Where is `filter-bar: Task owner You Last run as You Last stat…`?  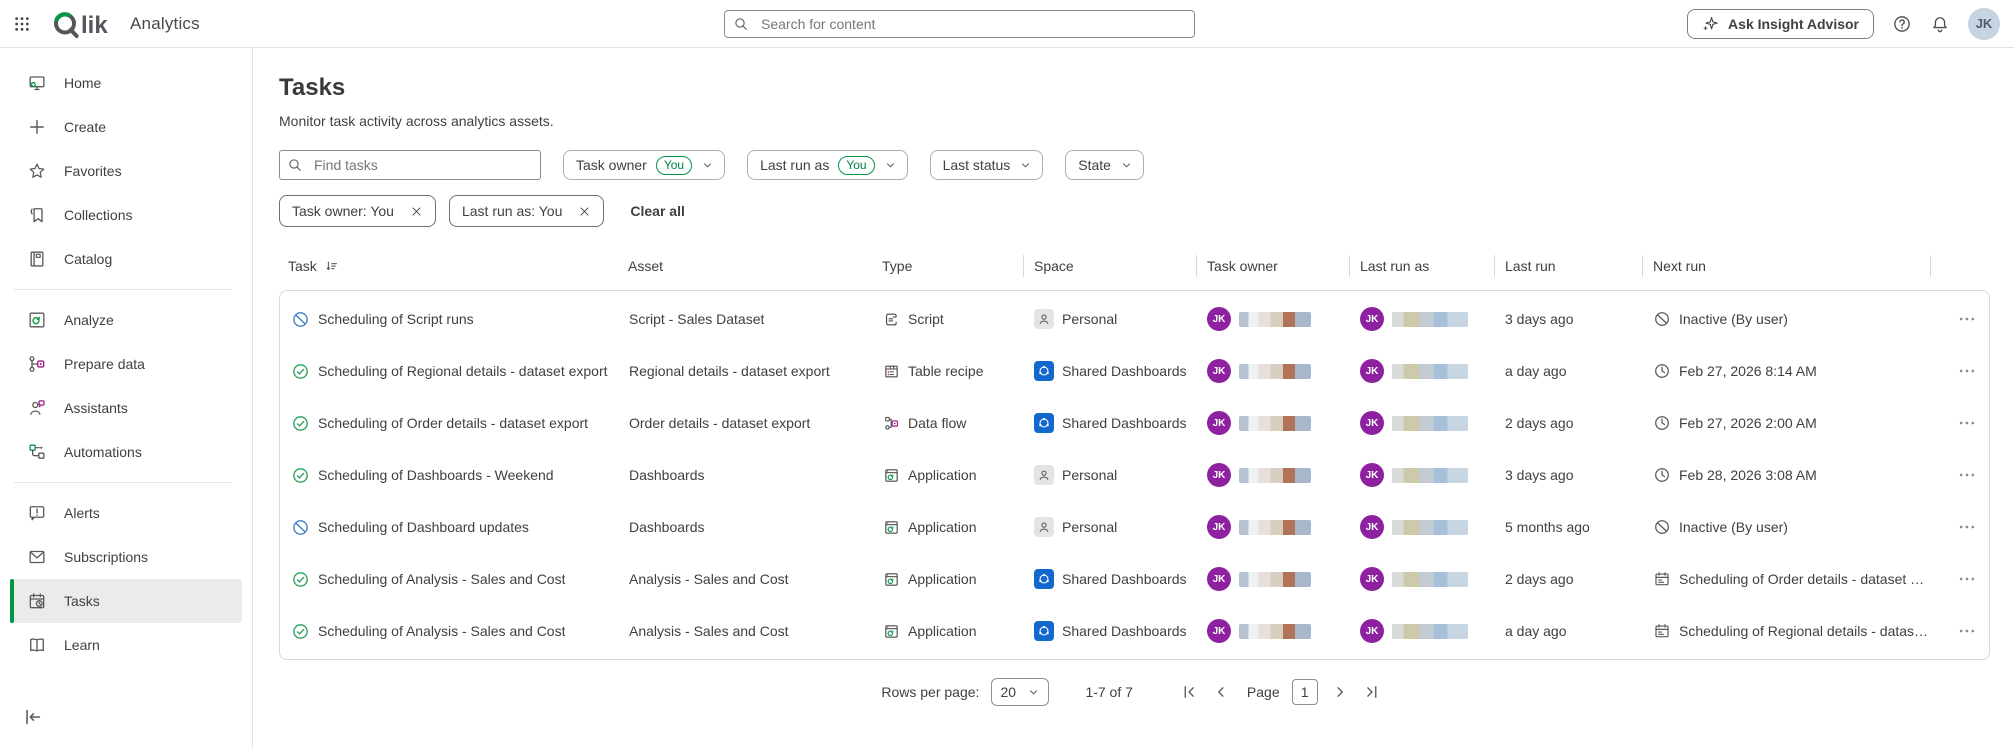 filter-bar: Task owner You Last run as You Last stat… is located at coordinates (1134, 165).